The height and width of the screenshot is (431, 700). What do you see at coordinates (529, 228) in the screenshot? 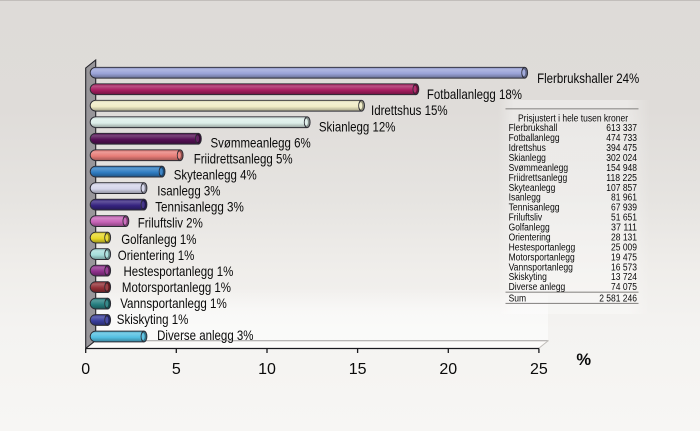
I see `svg-text: Golfanlegg` at bounding box center [529, 228].